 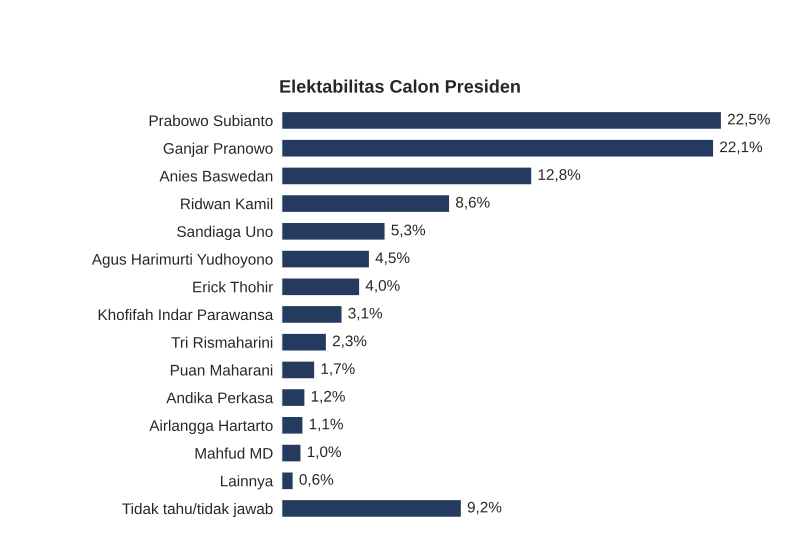 I want to click on y-tick-label: Khofifah Indar Parawansa, so click(x=186, y=314).